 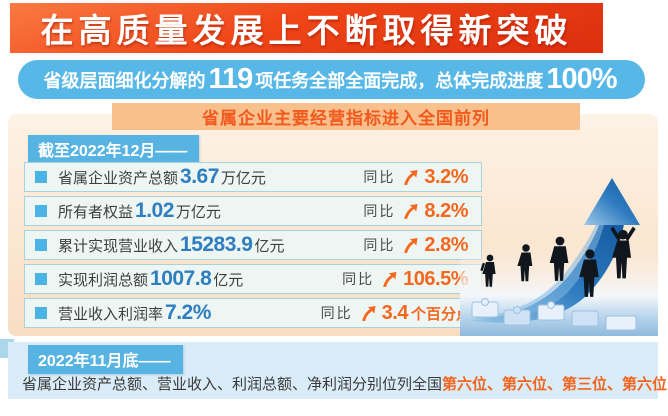 What do you see at coordinates (154, 210) in the screenshot?
I see `stat-value: 1.02` at bounding box center [154, 210].